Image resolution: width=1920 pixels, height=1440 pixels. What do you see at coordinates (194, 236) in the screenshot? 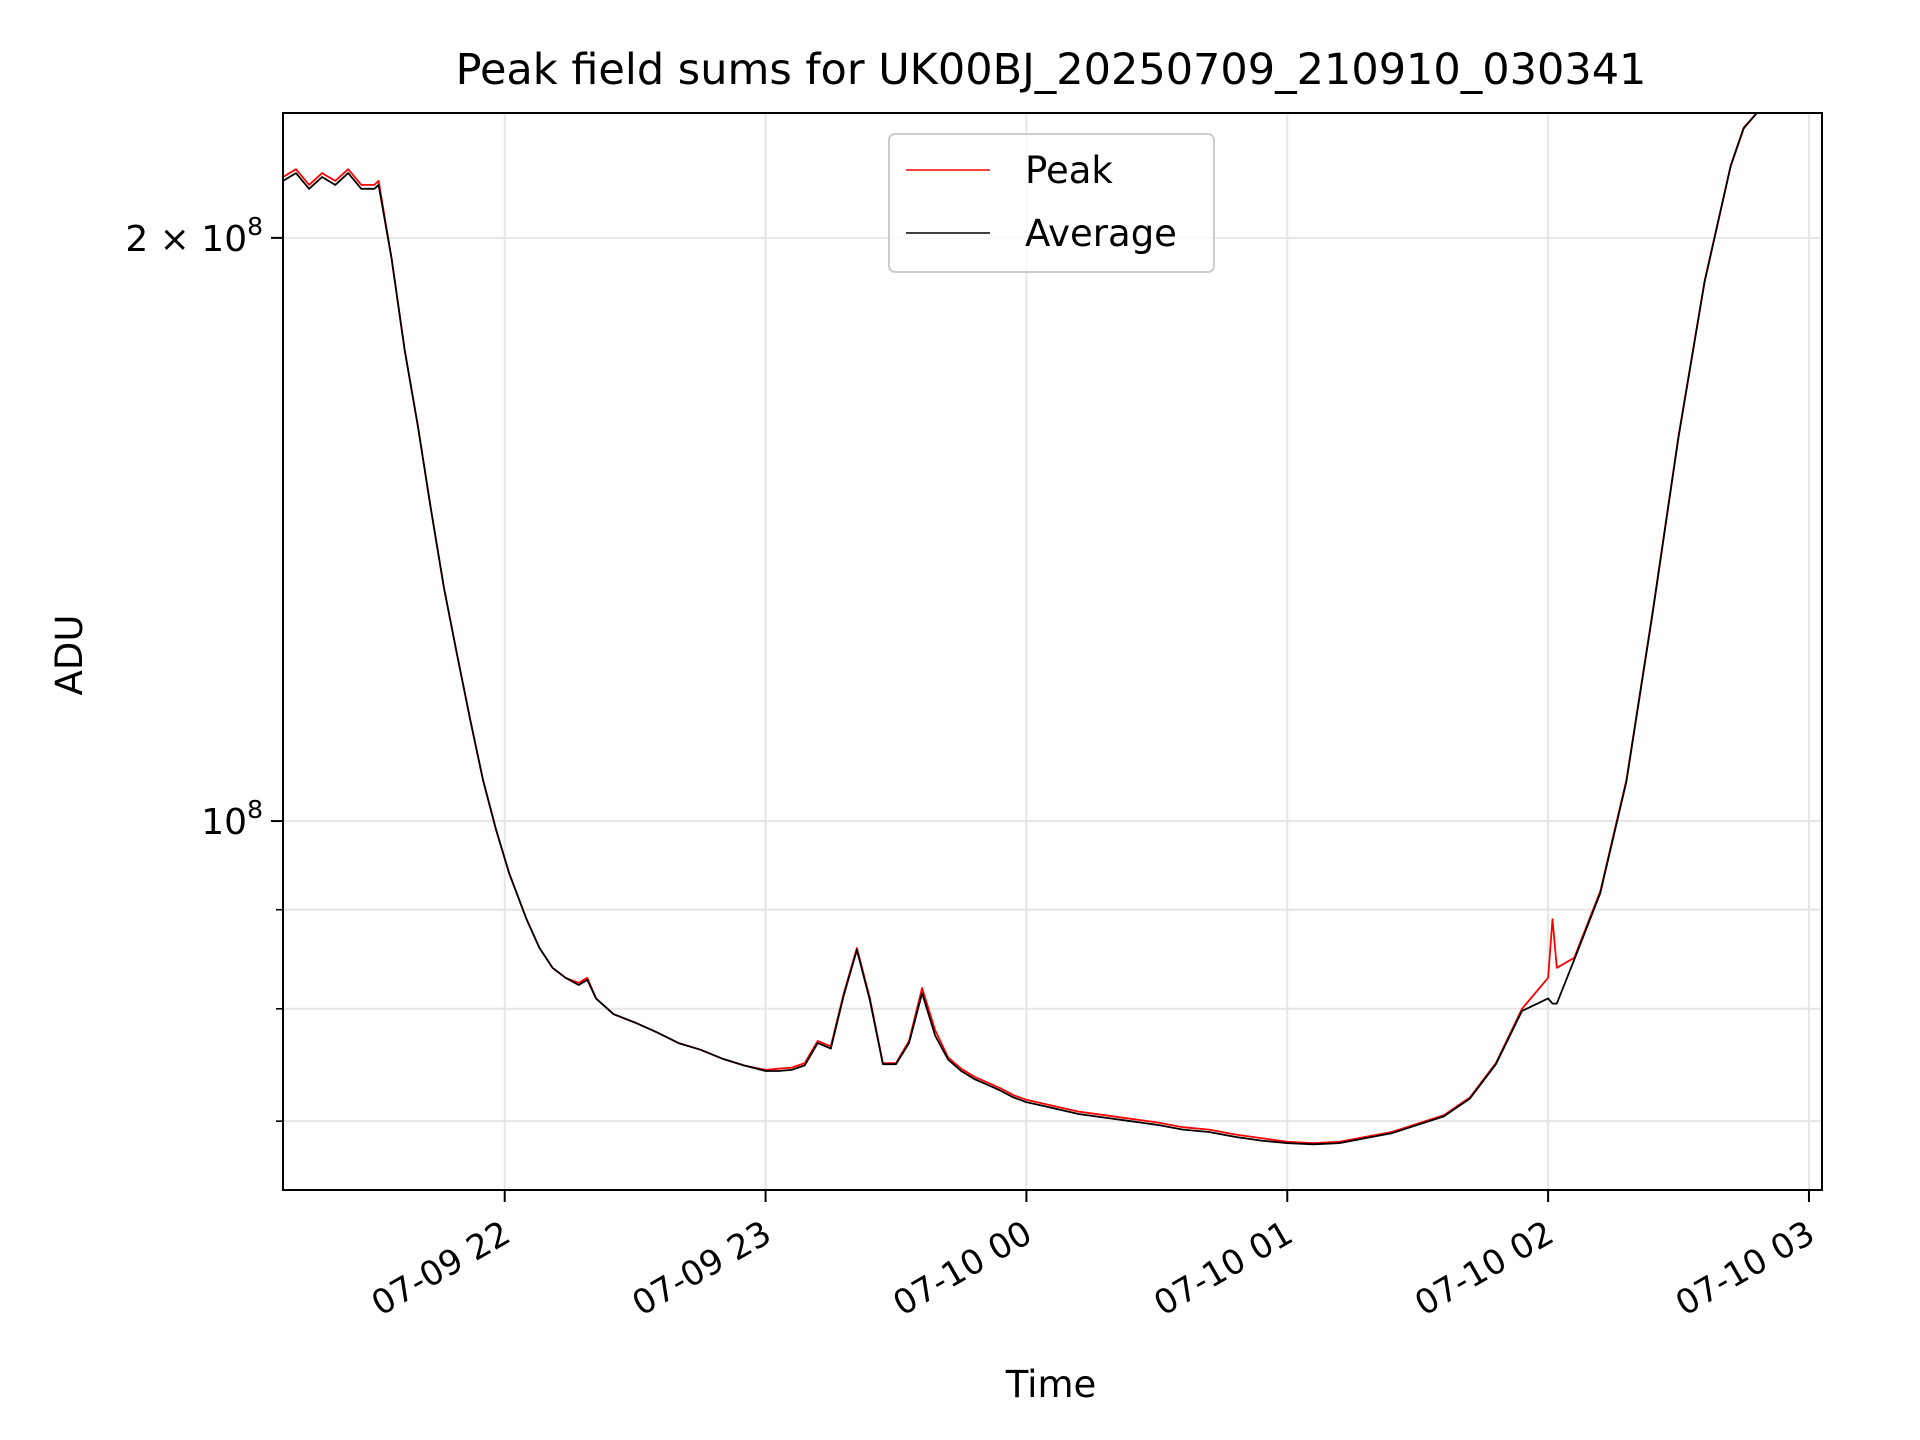
I see `y-tick-label: 2 × 108` at bounding box center [194, 236].